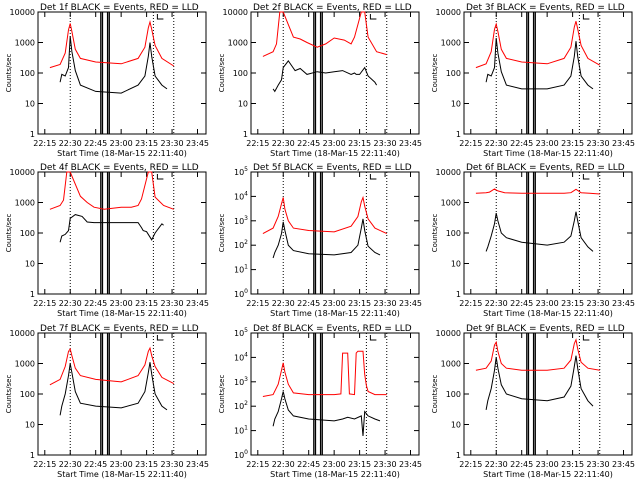  Describe the element at coordinates (332, 329) in the screenshot. I see `chart-title: Det 8f BLACK = Events, RED = LLD` at that location.